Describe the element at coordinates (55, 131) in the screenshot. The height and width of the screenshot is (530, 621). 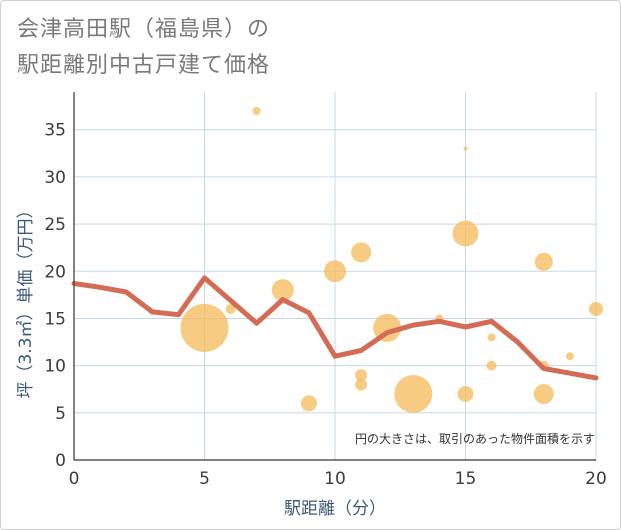
I see `y-tick-label: 35` at that location.